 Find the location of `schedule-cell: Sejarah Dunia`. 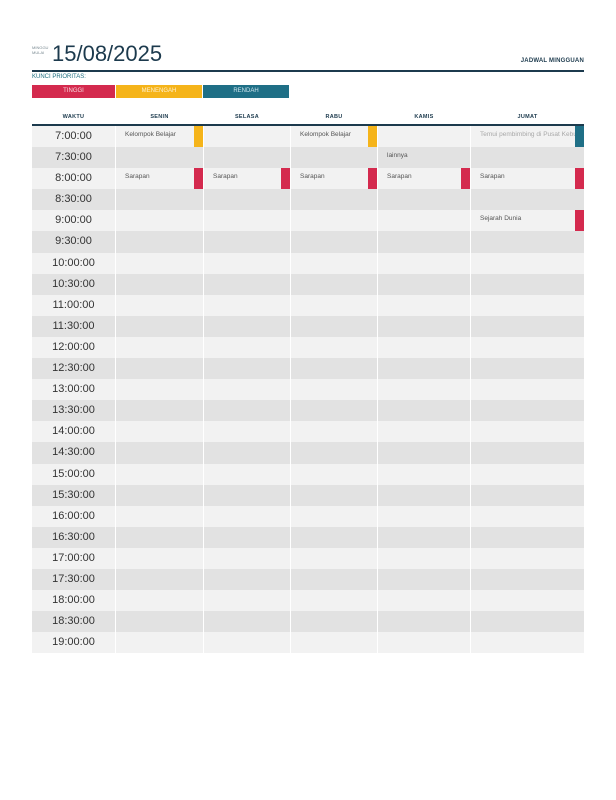

schedule-cell: Sejarah Dunia is located at coordinates (527, 221).